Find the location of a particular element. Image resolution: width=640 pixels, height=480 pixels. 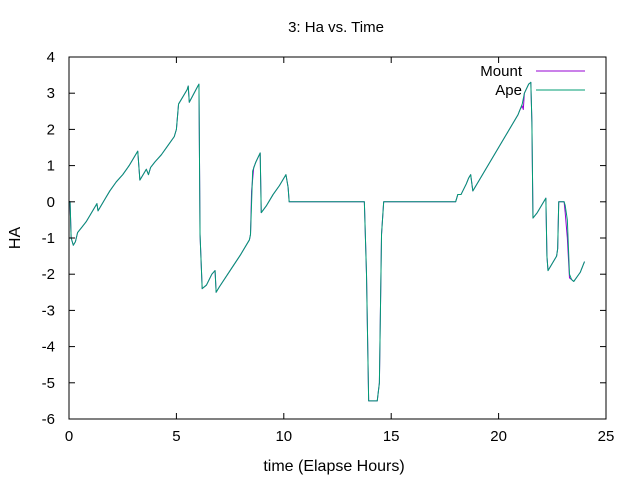

y-tick-label: -2 is located at coordinates (48, 274).